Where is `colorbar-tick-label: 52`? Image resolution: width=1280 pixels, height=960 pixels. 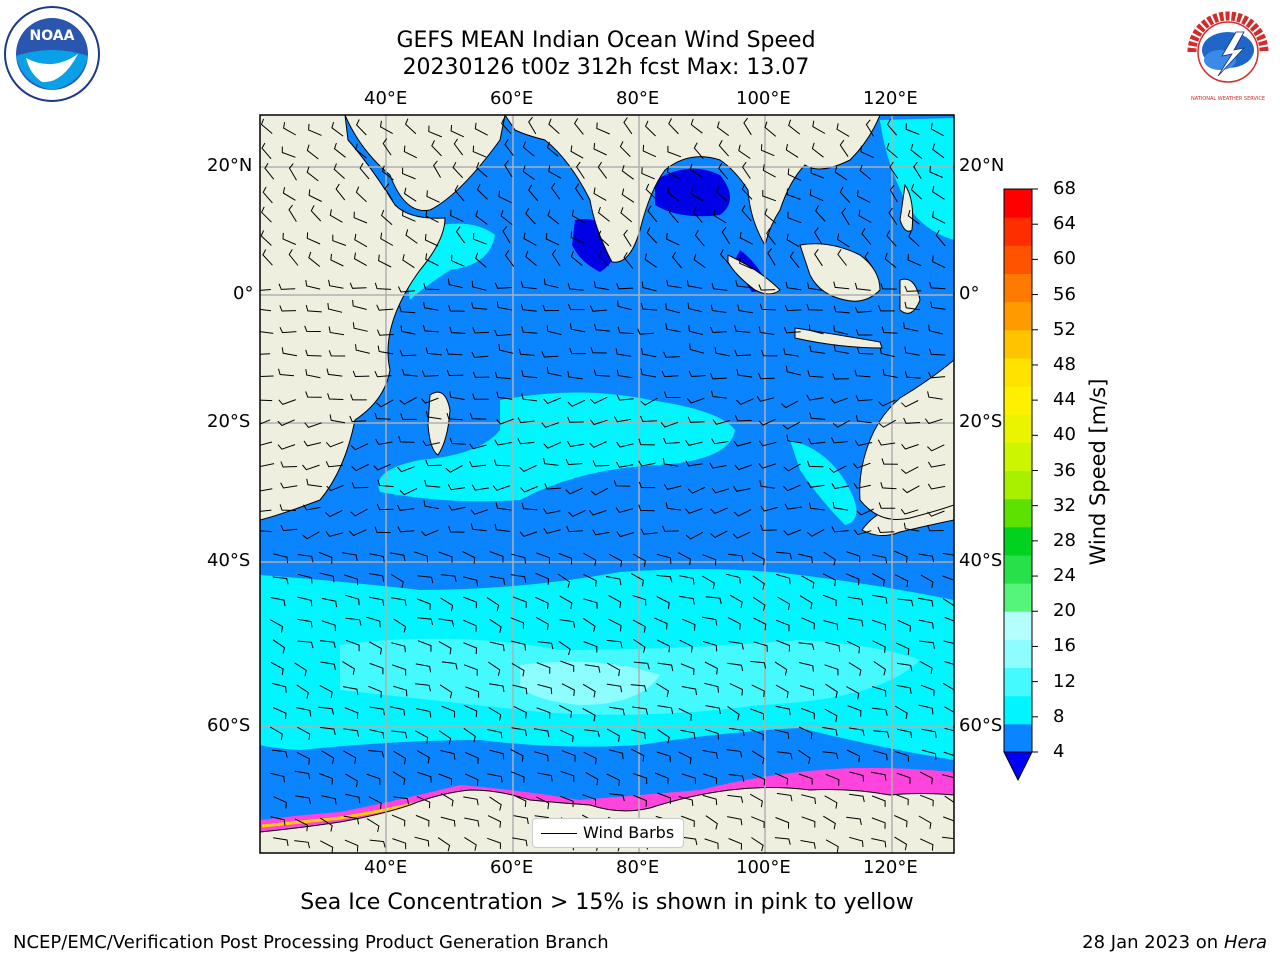
colorbar-tick-label: 52 is located at coordinates (1064, 329).